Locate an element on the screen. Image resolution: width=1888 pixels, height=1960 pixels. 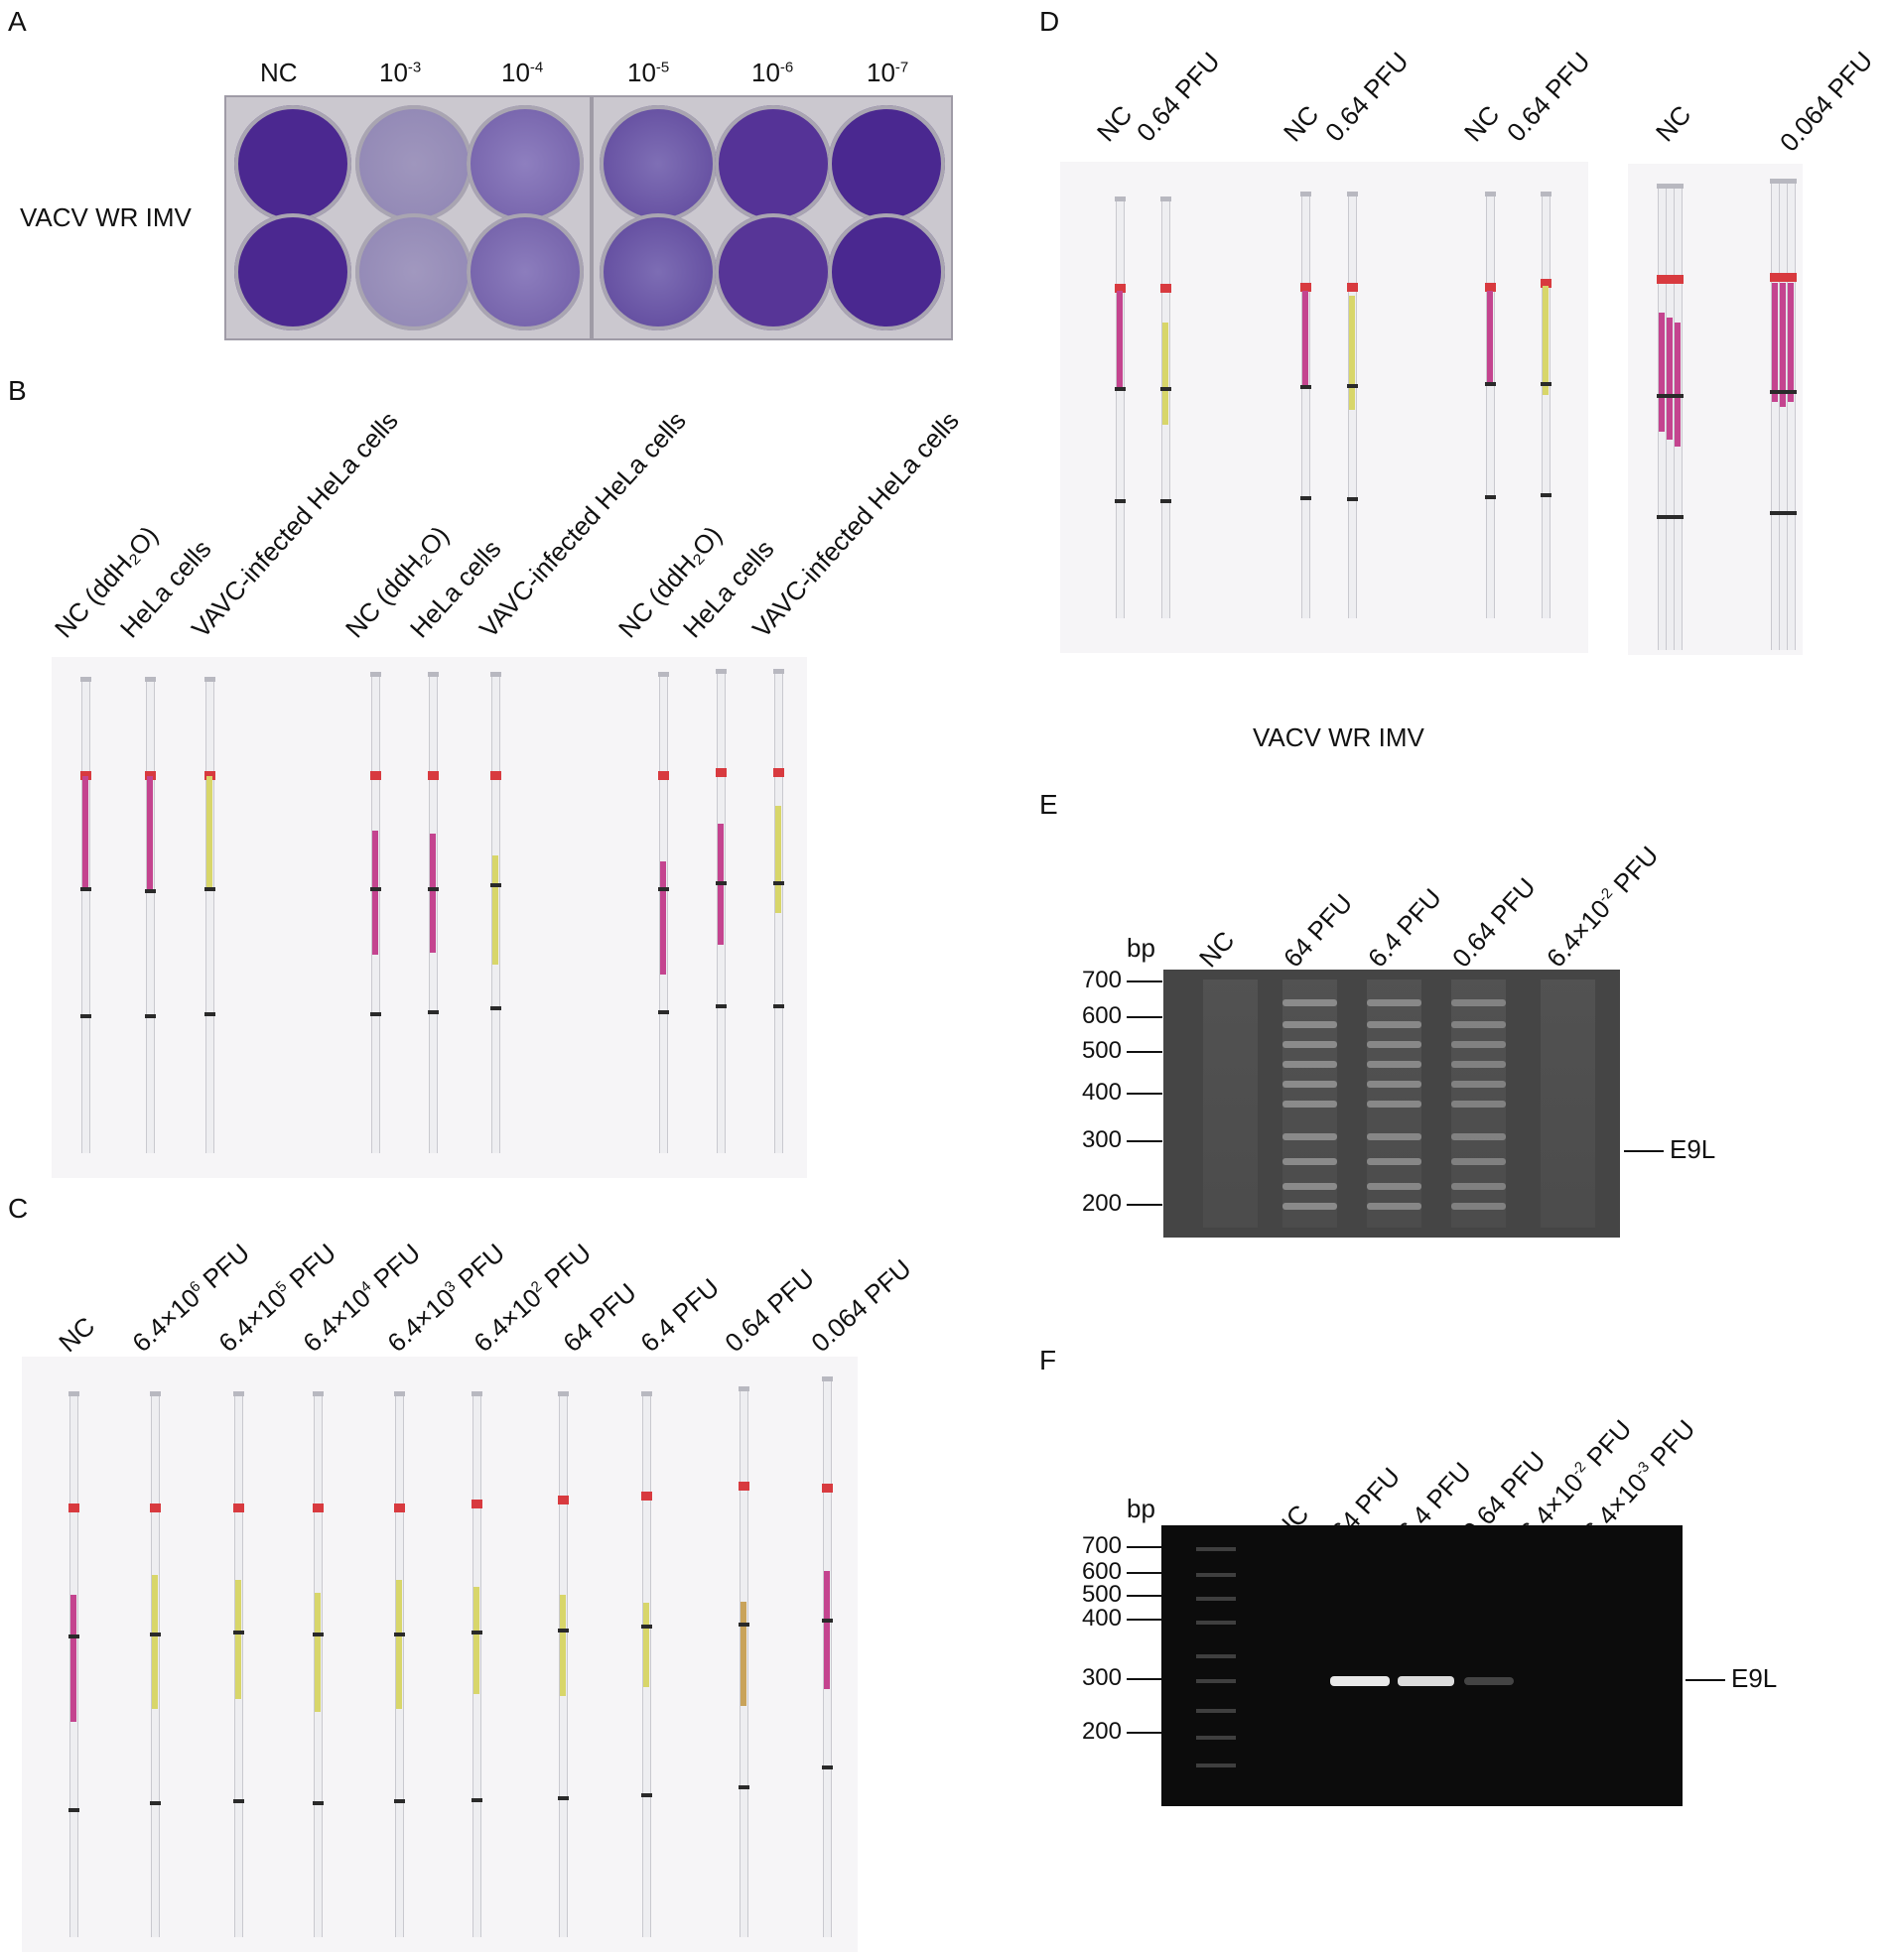
f-ladder-label: 600 is located at coordinates (1101, 1571).